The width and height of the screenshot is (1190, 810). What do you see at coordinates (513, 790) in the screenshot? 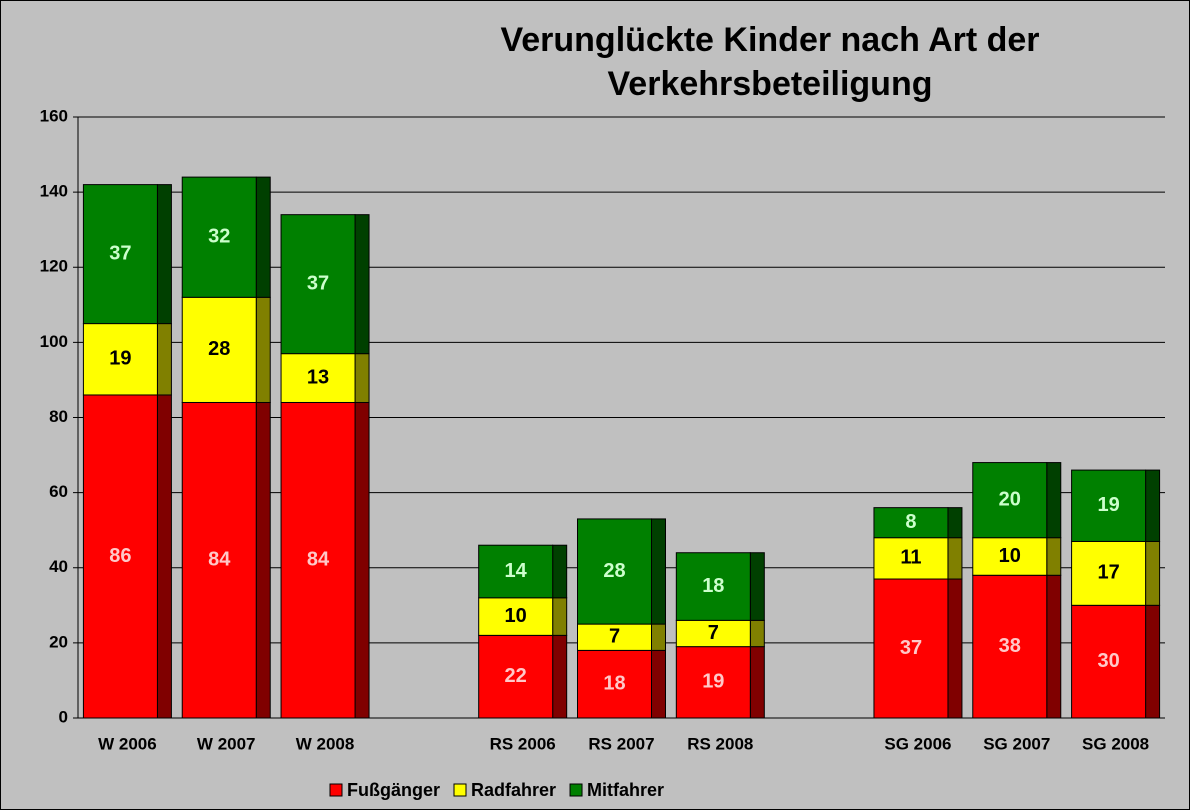
I see `legend-label: Radfahrer` at bounding box center [513, 790].